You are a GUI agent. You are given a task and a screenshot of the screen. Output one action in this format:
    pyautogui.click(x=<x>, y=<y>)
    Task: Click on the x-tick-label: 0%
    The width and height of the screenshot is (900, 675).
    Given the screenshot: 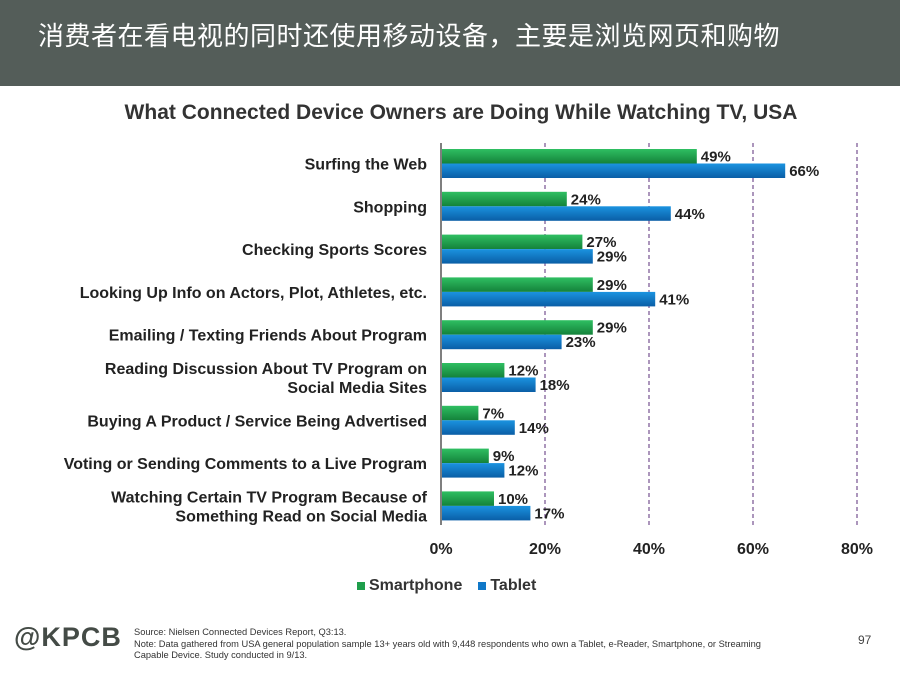 What is the action you would take?
    pyautogui.click(x=440, y=549)
    